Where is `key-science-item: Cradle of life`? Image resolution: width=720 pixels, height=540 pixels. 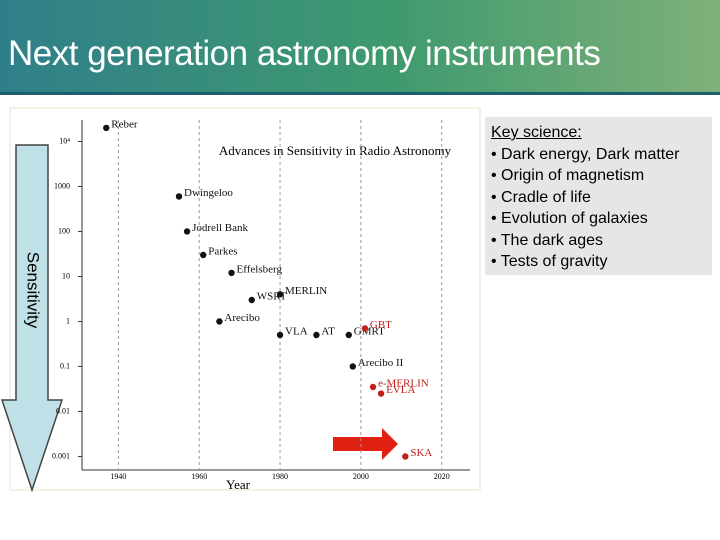 key-science-item: Cradle of life is located at coordinates (598, 198).